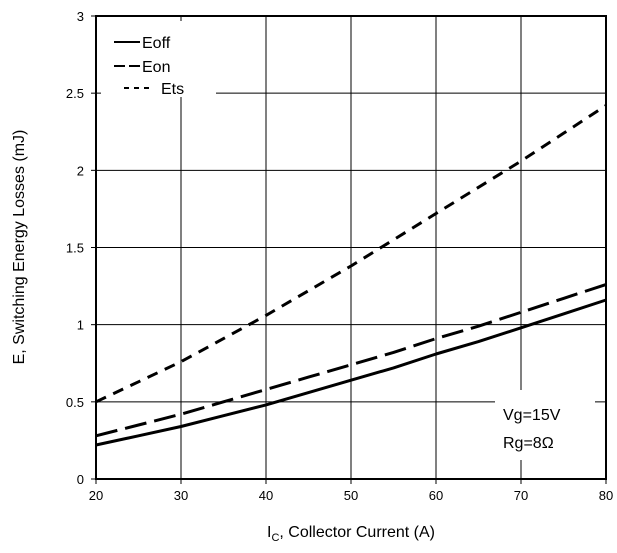  Describe the element at coordinates (351, 495) in the screenshot. I see `x-tick-label: 50` at that location.